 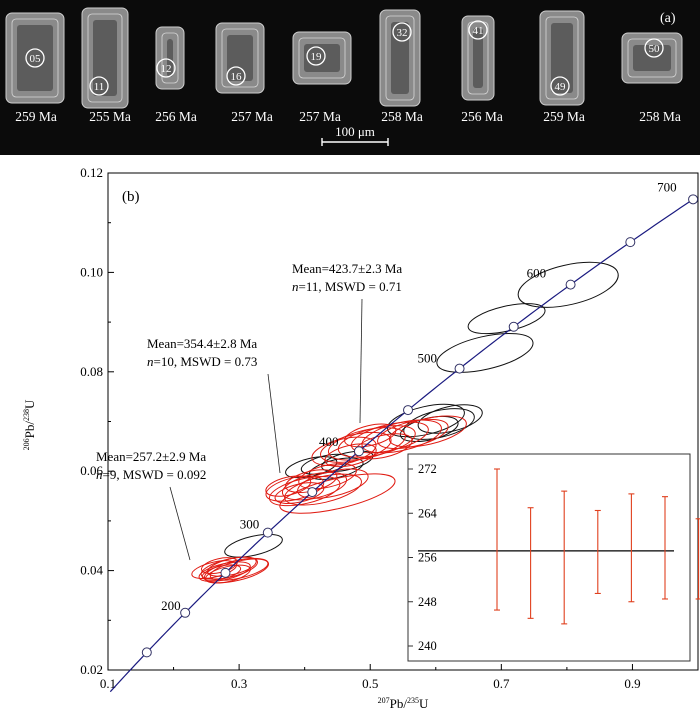 What do you see at coordinates (322, 77) in the screenshot?
I see `zircon-grain: 19 257 Ma` at bounding box center [322, 77].